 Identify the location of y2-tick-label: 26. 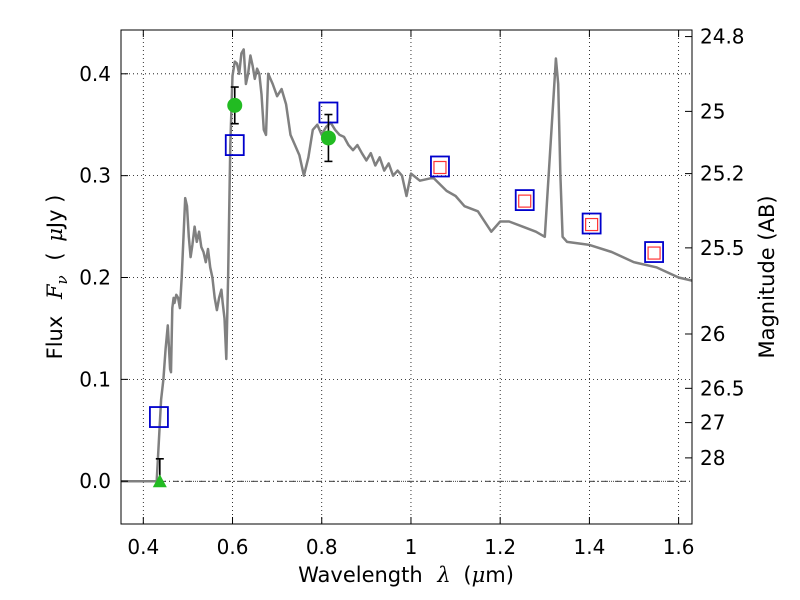
(712, 334).